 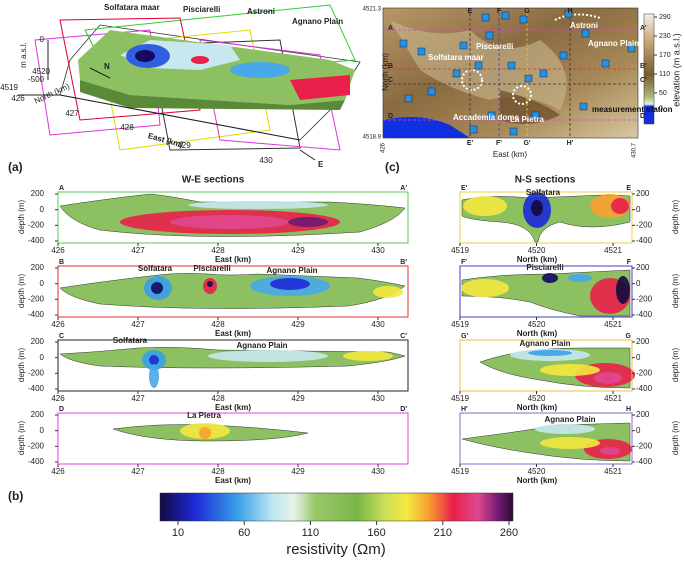 What do you see at coordinates (663, 93) in the screenshot?
I see `elevation-tick-label: 50` at bounding box center [663, 93].